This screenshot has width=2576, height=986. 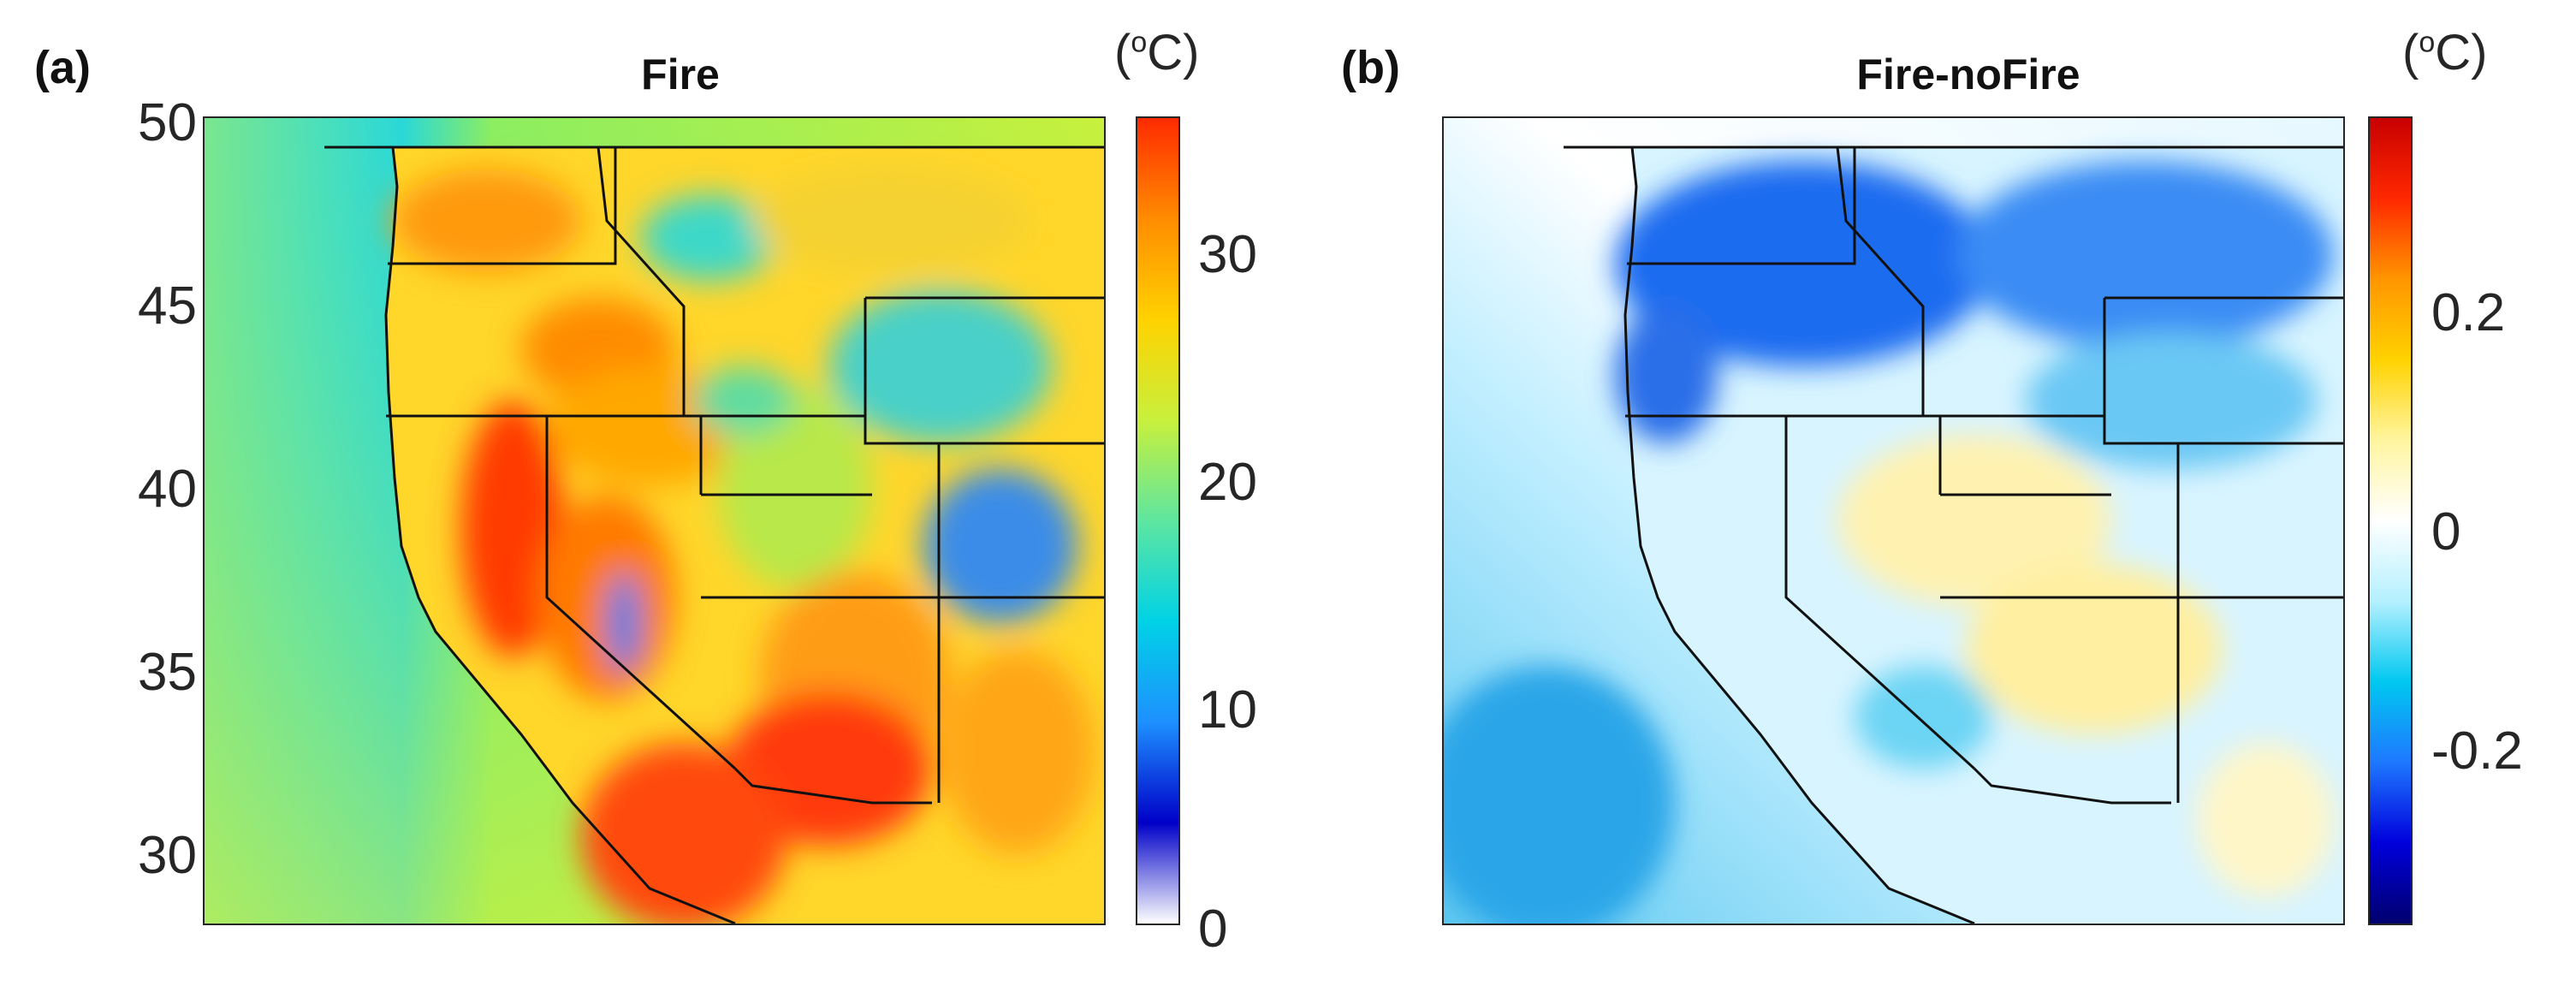 What do you see at coordinates (680, 74) in the screenshot?
I see `panel-title: Fire` at bounding box center [680, 74].